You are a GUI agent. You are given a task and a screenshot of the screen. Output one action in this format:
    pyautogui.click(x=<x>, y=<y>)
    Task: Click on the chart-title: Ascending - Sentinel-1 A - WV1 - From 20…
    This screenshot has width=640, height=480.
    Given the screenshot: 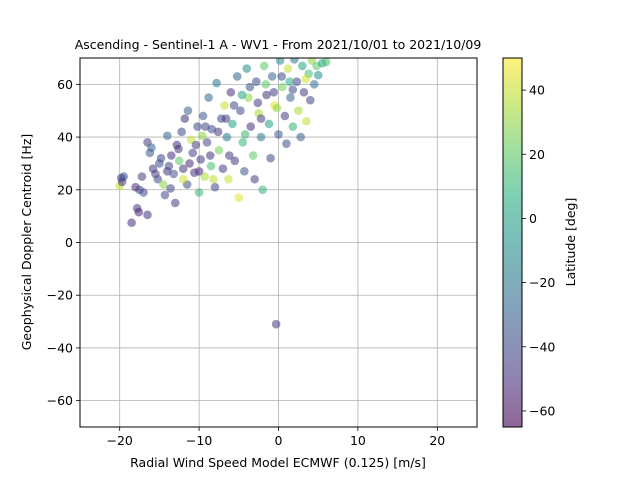 What is the action you would take?
    pyautogui.click(x=278, y=44)
    